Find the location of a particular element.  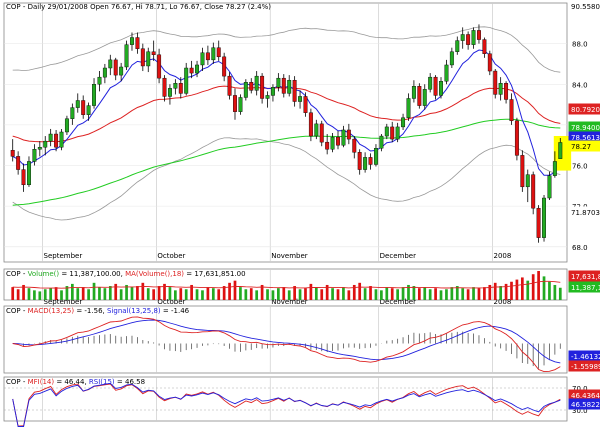

x-tick-label: 2008 is located at coordinates (503, 256).